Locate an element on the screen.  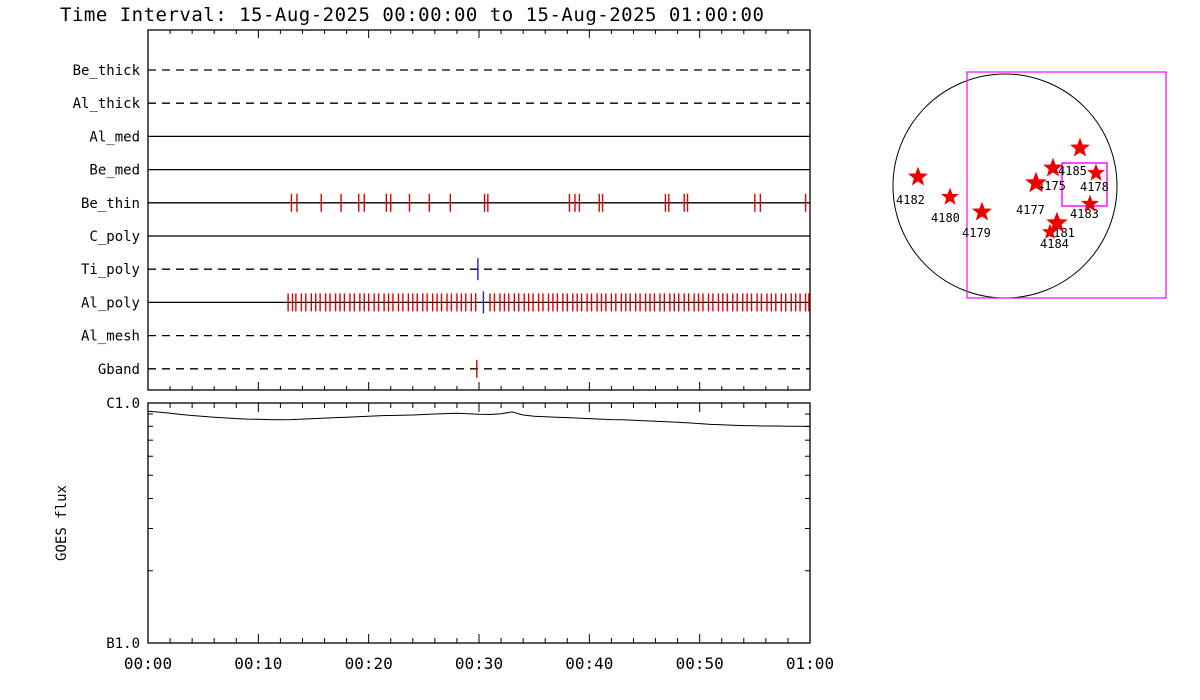
filter-label-Ti_poly: Ti_poly is located at coordinates (110, 270).